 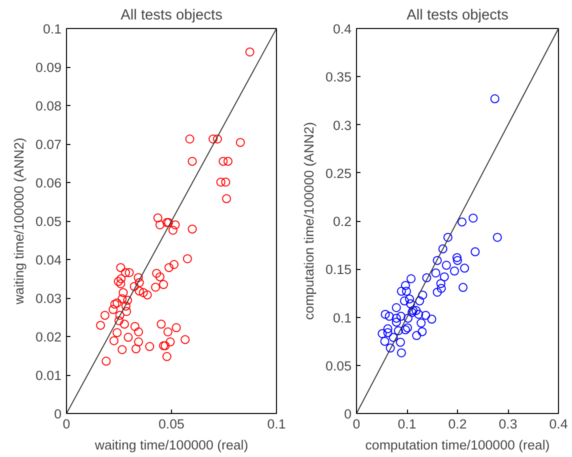 I want to click on y-tick-label: 0.2, so click(x=342, y=221).